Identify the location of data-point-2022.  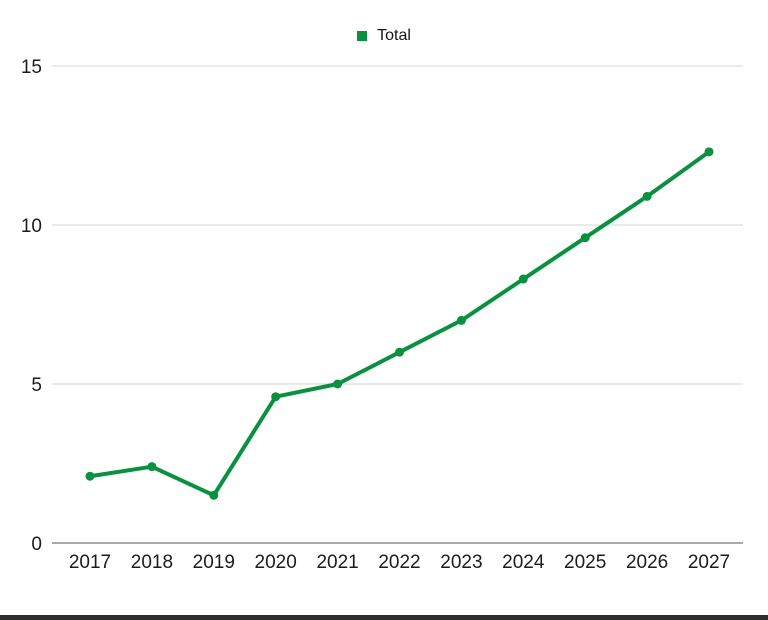
(399, 352).